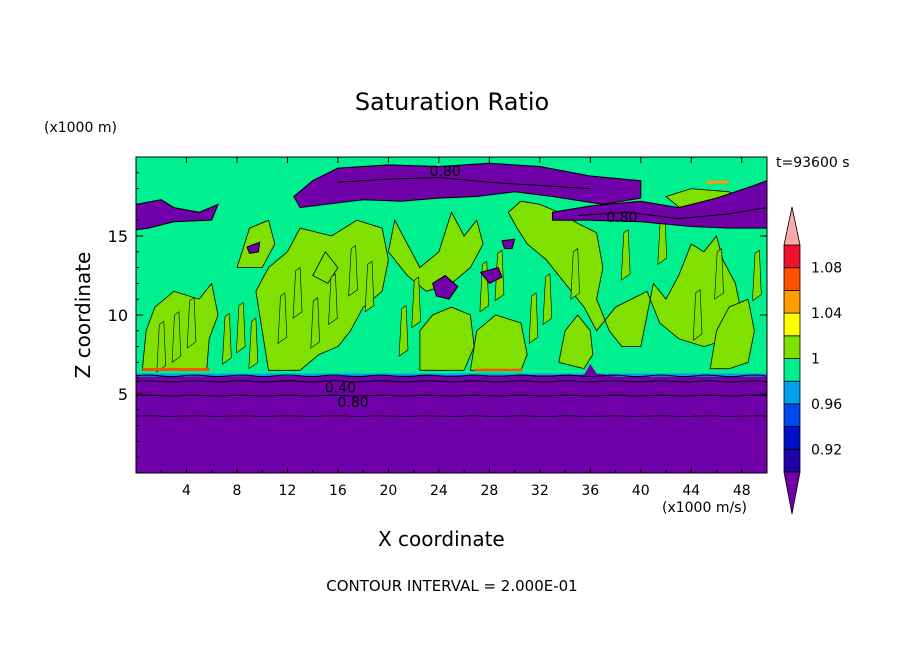 The height and width of the screenshot is (658, 904). What do you see at coordinates (352, 403) in the screenshot?
I see `contour-label-3: 0.80` at bounding box center [352, 403].